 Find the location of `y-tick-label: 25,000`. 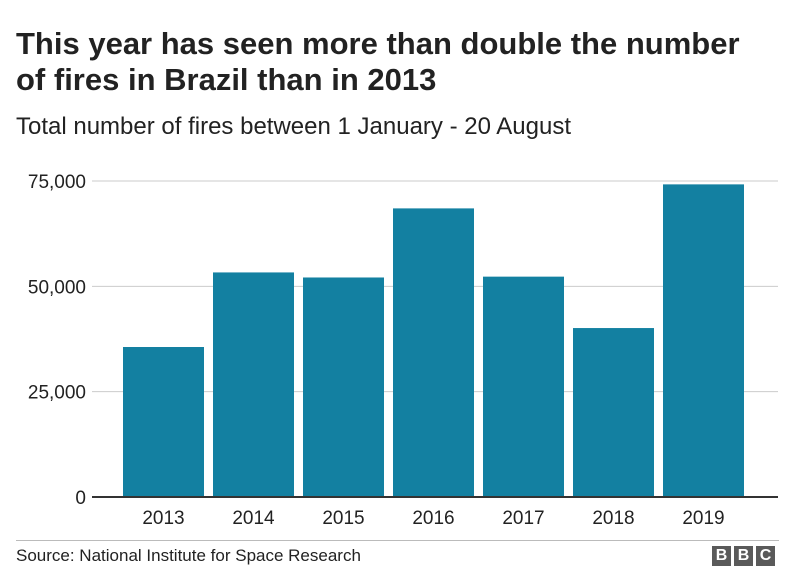

y-tick-label: 25,000 is located at coordinates (57, 393).